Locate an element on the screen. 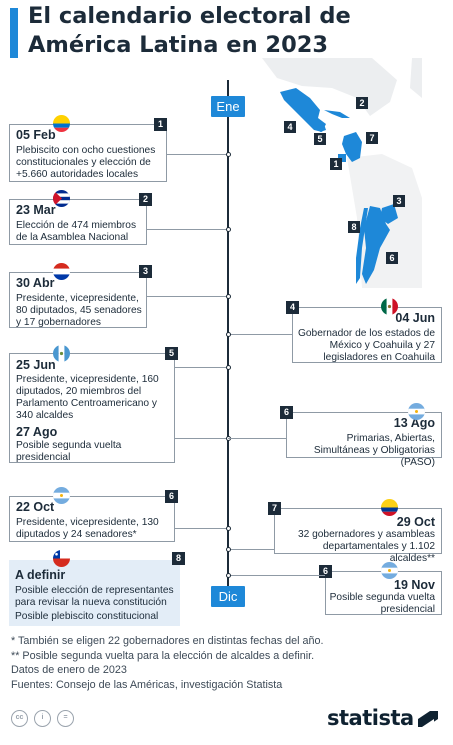 The width and height of the screenshot is (453, 745). map-marker-2: 2 is located at coordinates (361, 103).